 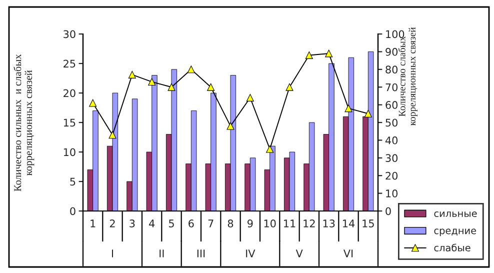 What do you see at coordinates (392, 122) in the screenshot?
I see `y2-tick-label: 50` at bounding box center [392, 122].